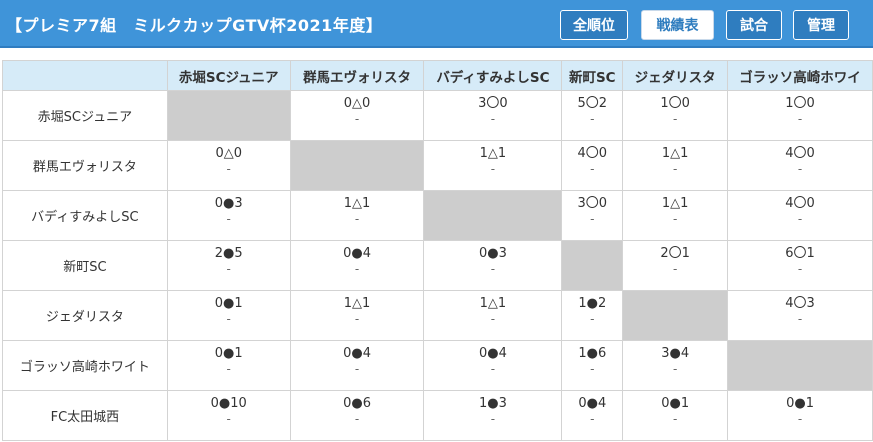 This screenshot has width=873, height=442. I want to click on match-result-cell: 3●4-, so click(675, 365).